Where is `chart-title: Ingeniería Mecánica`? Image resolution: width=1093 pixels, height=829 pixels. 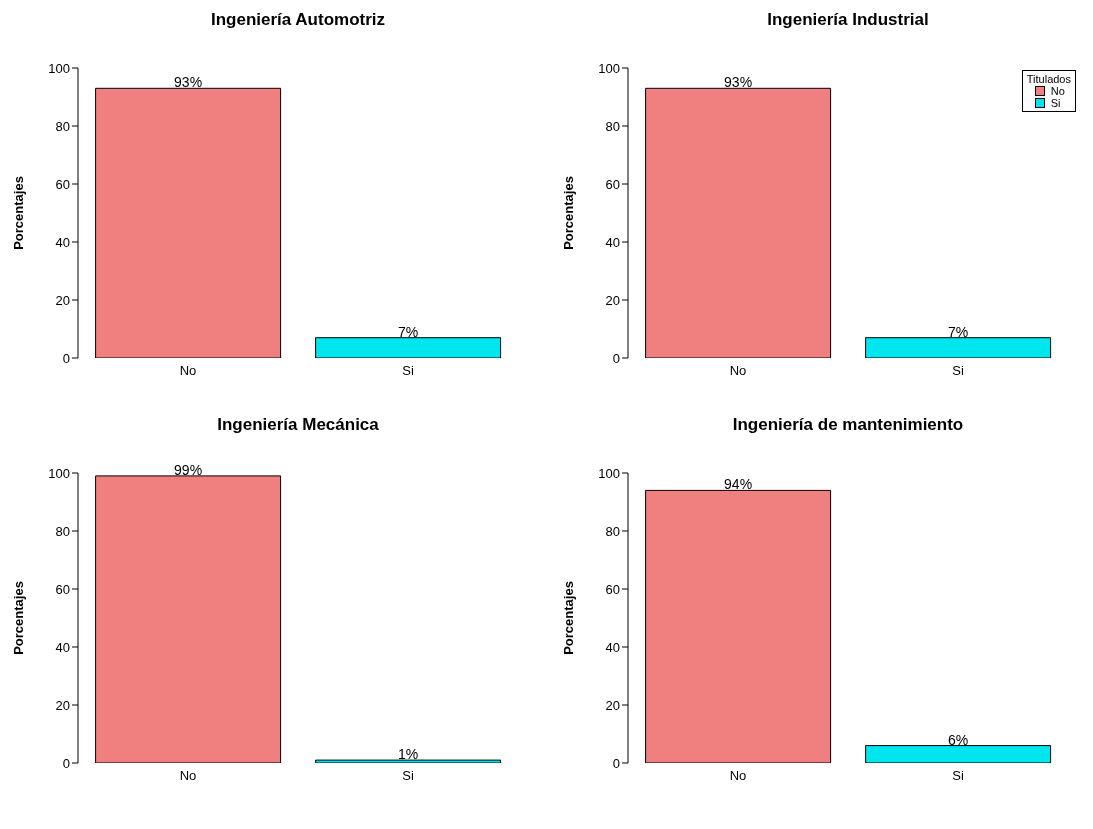 chart-title: Ingeniería Mecánica is located at coordinates (298, 425).